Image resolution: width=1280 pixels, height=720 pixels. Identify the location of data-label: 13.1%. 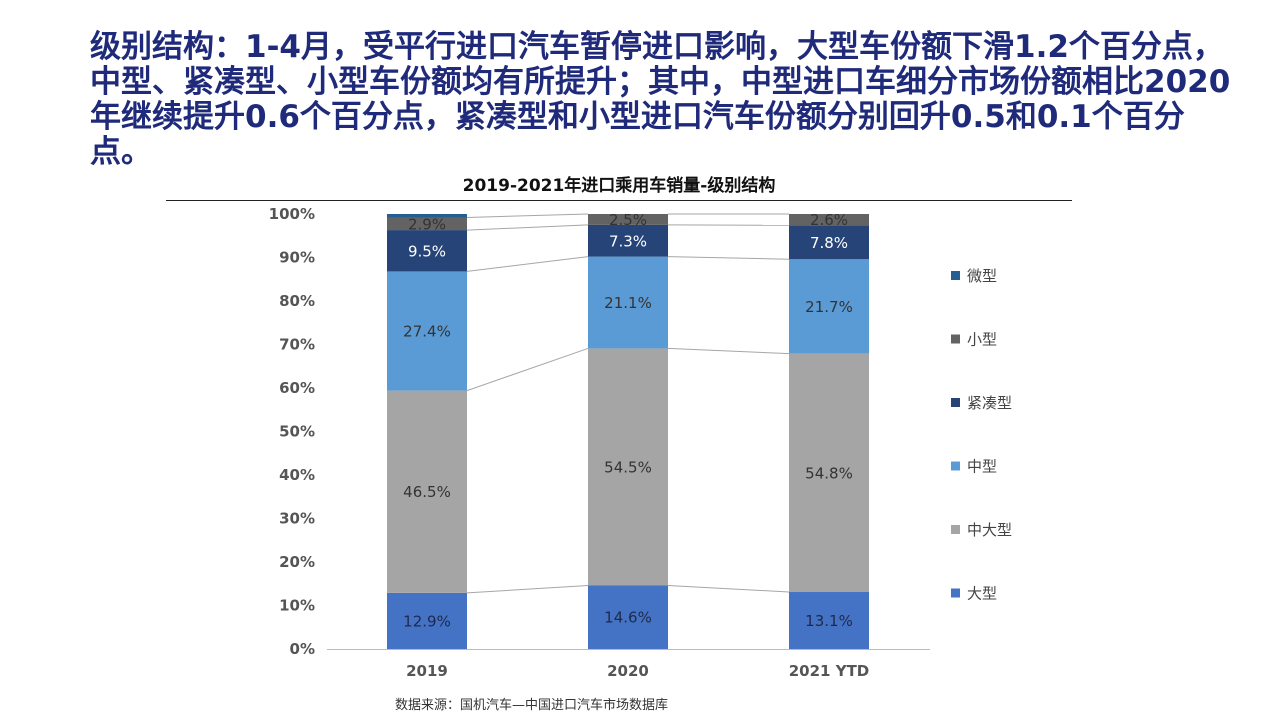
(829, 621).